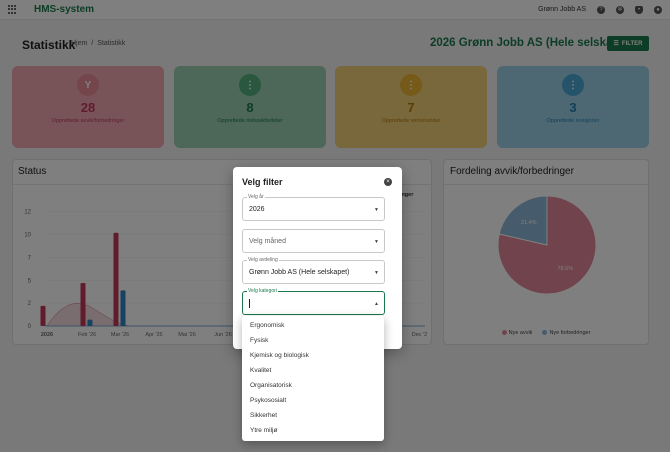 The width and height of the screenshot is (670, 452). What do you see at coordinates (268, 400) in the screenshot?
I see `option-psykososialt: Psykososialt` at bounding box center [268, 400].